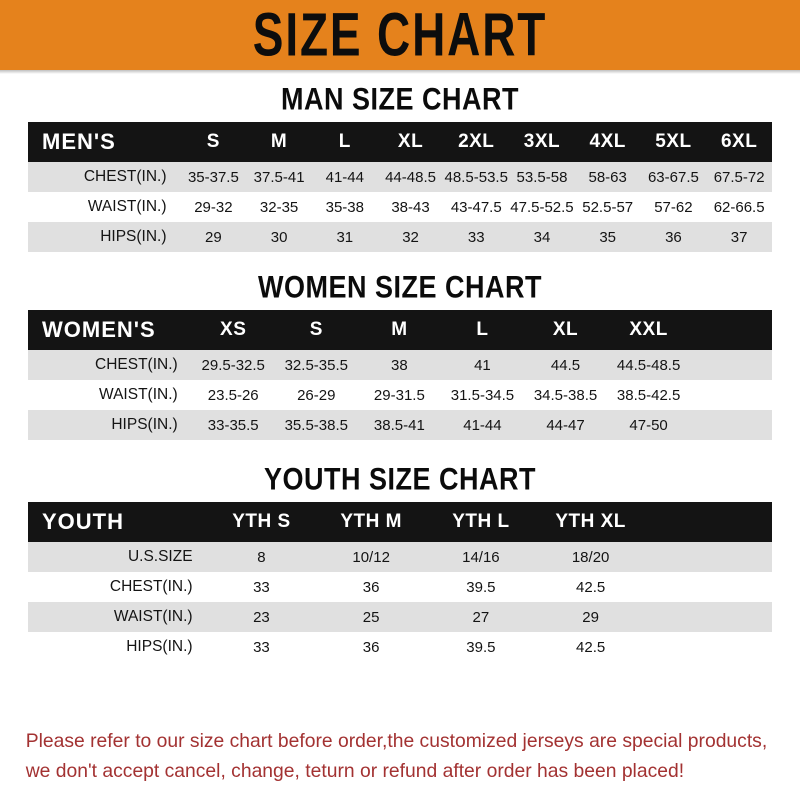 The width and height of the screenshot is (800, 800). I want to click on table-cell: 18/20, so click(590, 557).